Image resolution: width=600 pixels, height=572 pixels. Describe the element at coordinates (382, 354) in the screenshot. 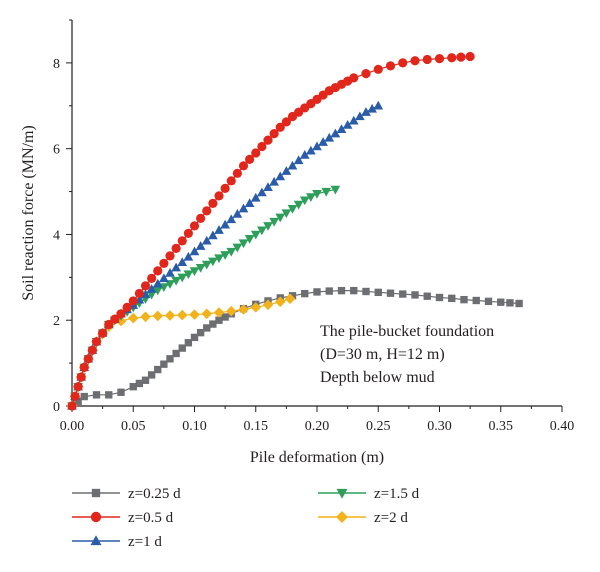

I see `annotation-line: (D=30 m, H=12 m)` at that location.